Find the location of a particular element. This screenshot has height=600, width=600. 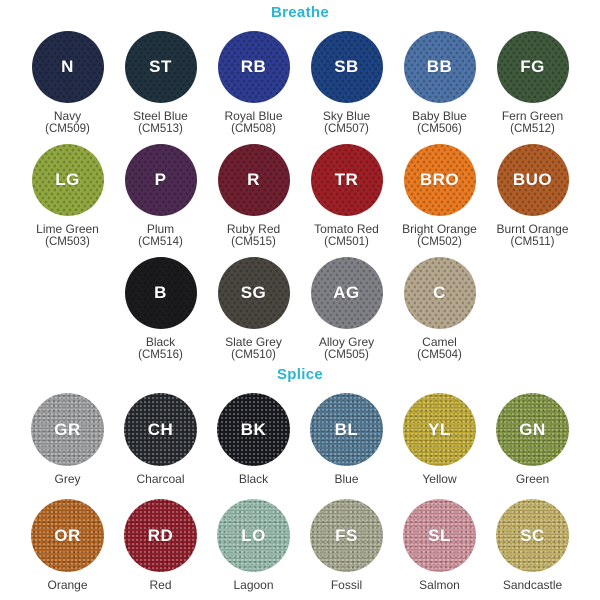

fabric-swatch: BL is located at coordinates (346, 429).